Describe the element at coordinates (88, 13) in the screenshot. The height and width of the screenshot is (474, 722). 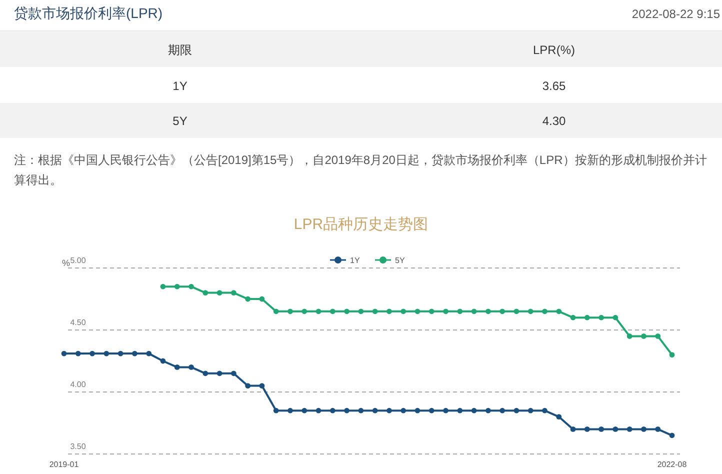
I see `text: 贷款市场报价利率(LPR)` at that location.